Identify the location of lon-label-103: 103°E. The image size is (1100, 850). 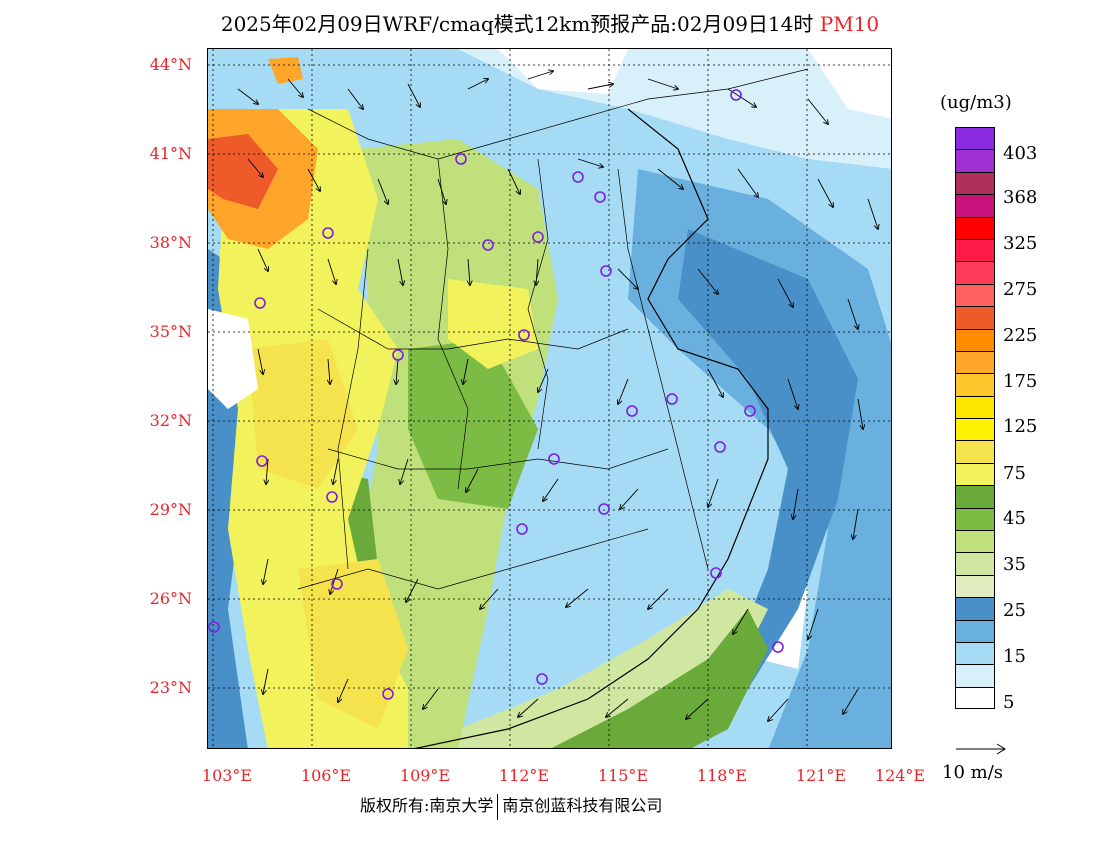
(227, 775).